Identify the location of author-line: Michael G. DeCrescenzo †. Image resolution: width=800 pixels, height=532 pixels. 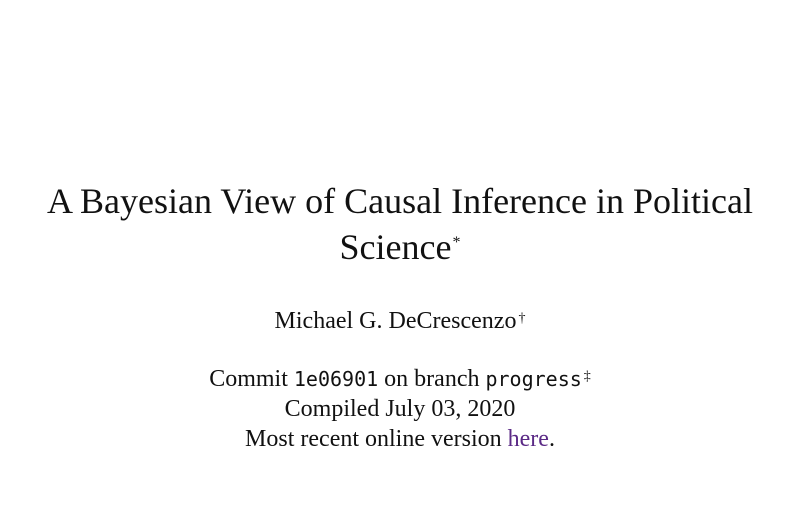
(400, 321).